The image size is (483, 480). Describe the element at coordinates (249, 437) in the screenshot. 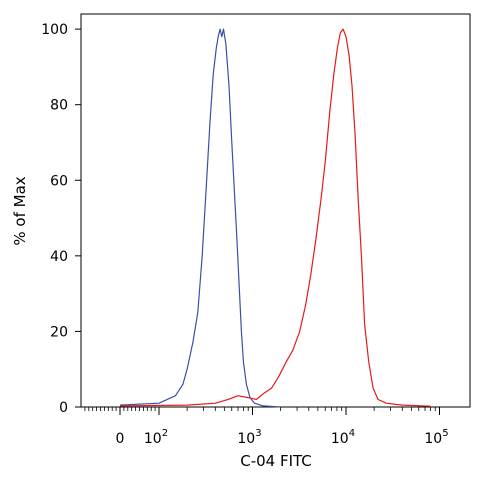

I see `x-tick-label: 10³` at that location.